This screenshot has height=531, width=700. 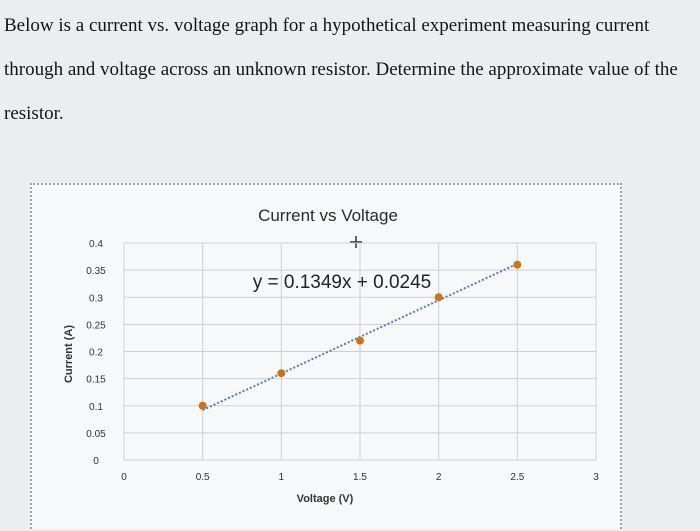 I want to click on x-tick-label: 1, so click(x=282, y=477).